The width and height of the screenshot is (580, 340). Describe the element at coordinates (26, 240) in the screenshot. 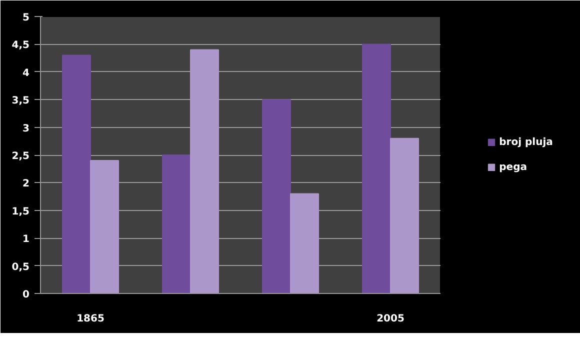

I see `y-tick-label: 1` at that location.